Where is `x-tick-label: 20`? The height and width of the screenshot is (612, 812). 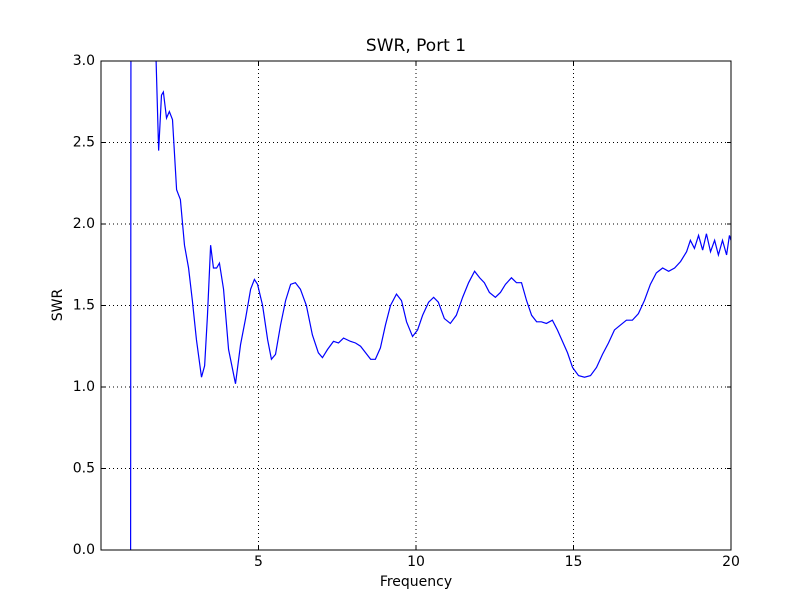
x-tick-label: 20 is located at coordinates (731, 562).